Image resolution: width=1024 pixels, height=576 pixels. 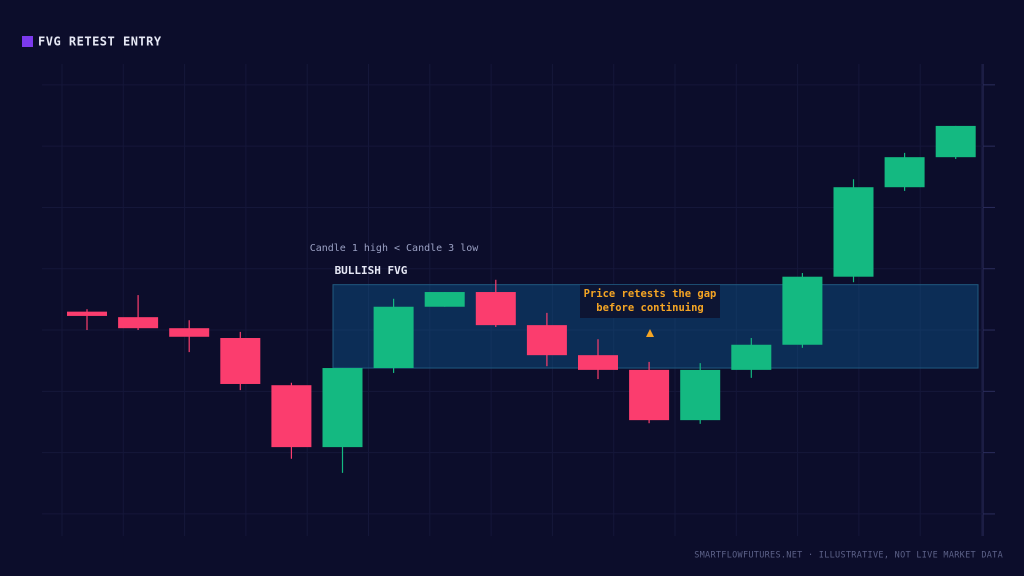 I want to click on callout-arrow, so click(x=650, y=333).